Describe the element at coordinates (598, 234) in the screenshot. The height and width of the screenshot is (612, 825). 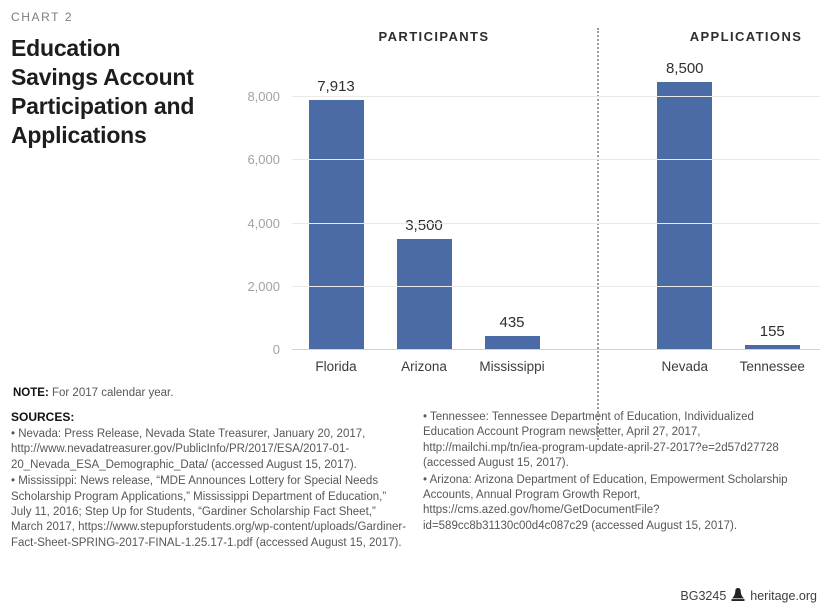
I see `section-separator-dotted-line` at that location.